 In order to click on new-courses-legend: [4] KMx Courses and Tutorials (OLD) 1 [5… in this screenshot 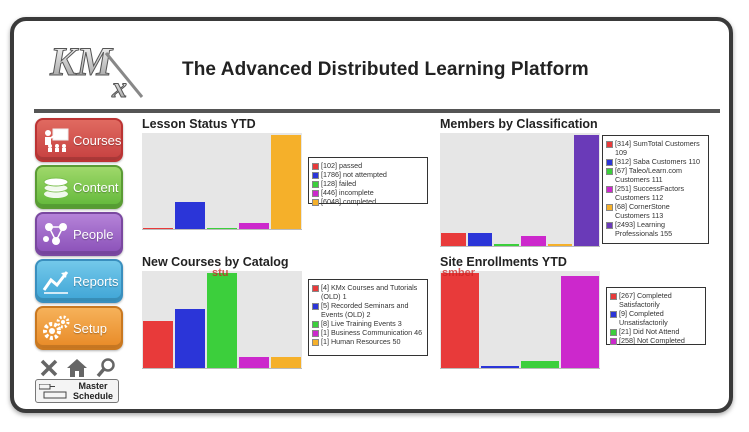, I will do `click(368, 317)`.